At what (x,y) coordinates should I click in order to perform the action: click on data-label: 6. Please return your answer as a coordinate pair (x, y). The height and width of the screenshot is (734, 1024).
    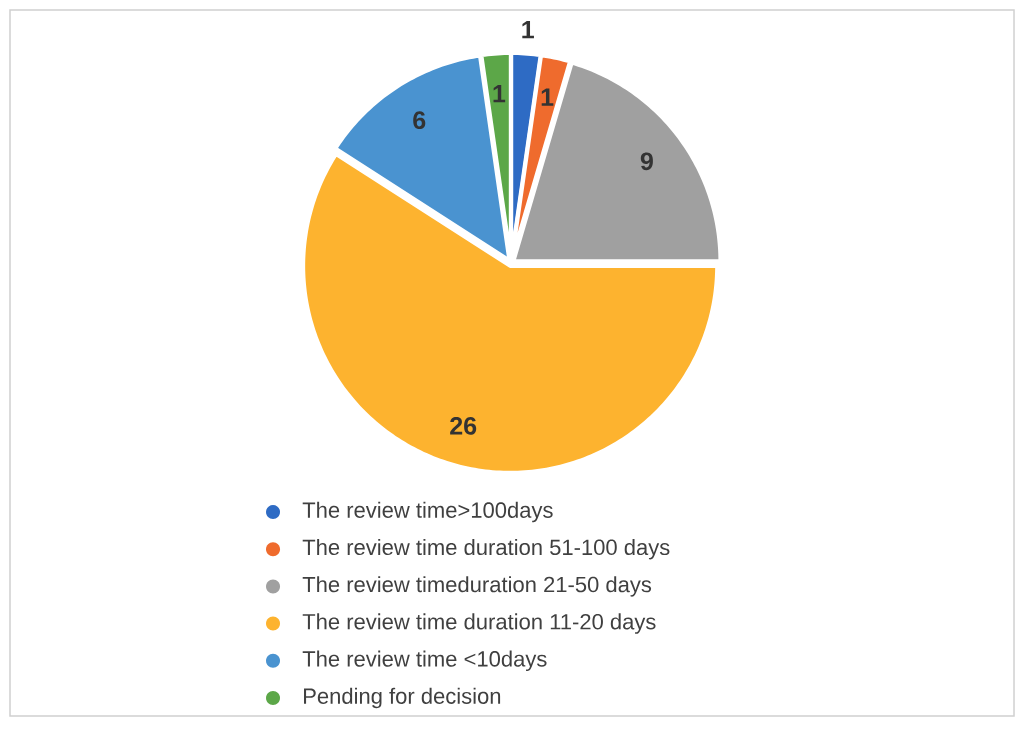
    Looking at the image, I should click on (419, 120).